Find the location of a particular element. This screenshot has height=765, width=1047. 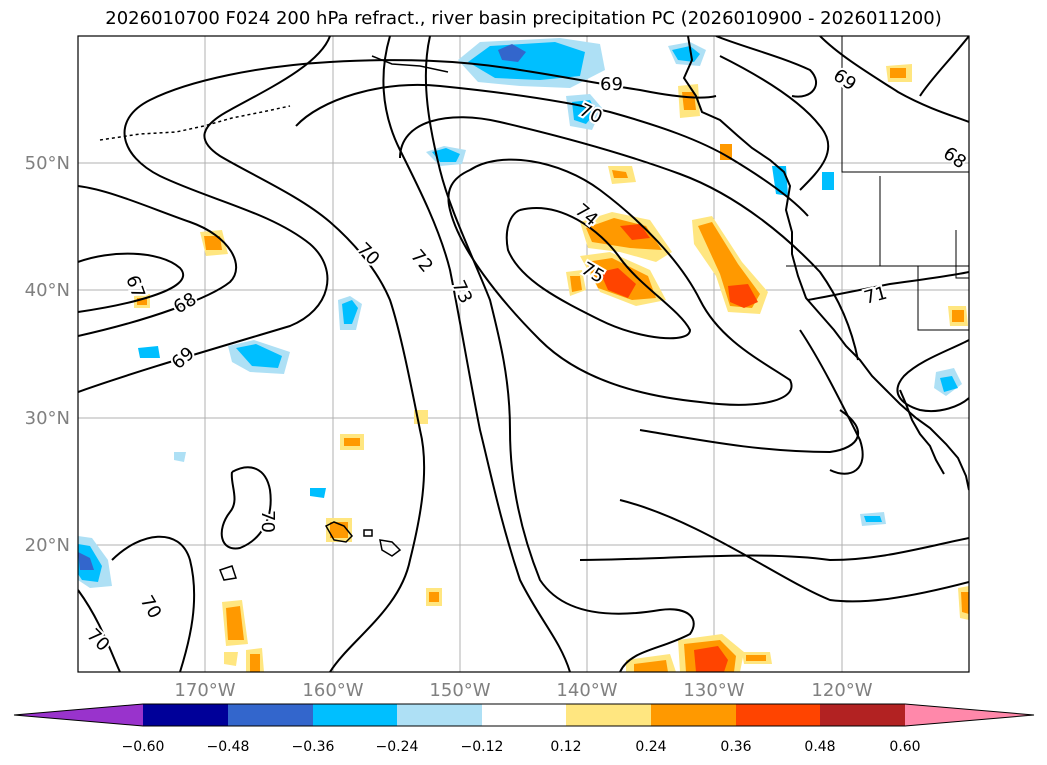

colorbar-tick-label: 0.12 is located at coordinates (565, 747).